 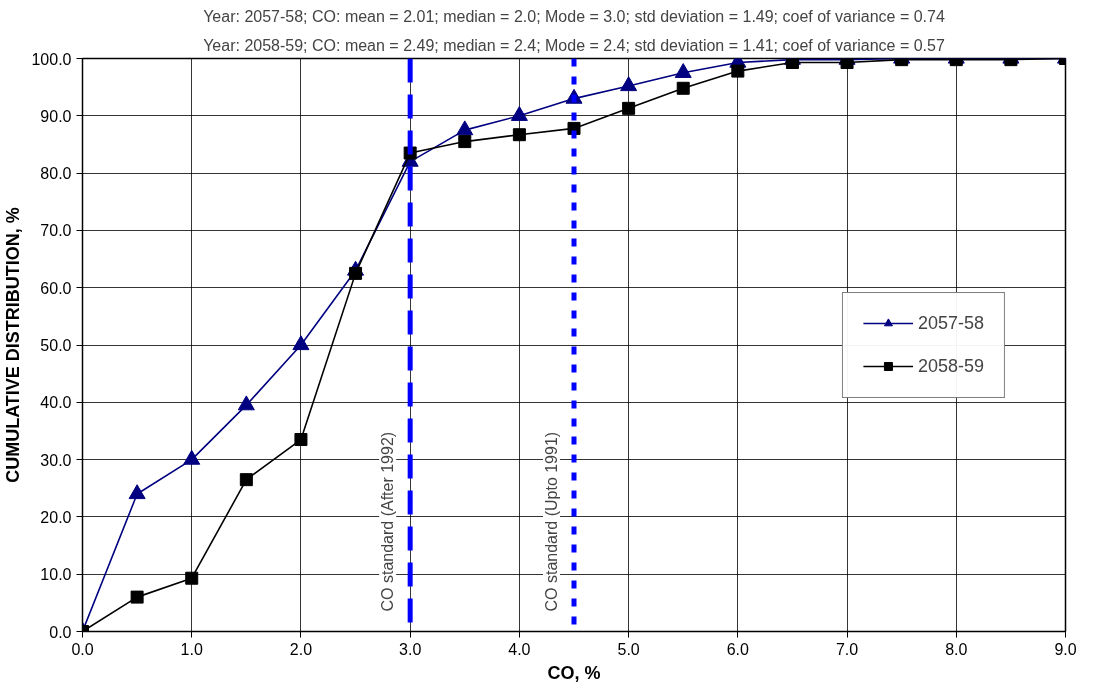 I want to click on x-tick-label: 2.0, so click(x=301, y=649).